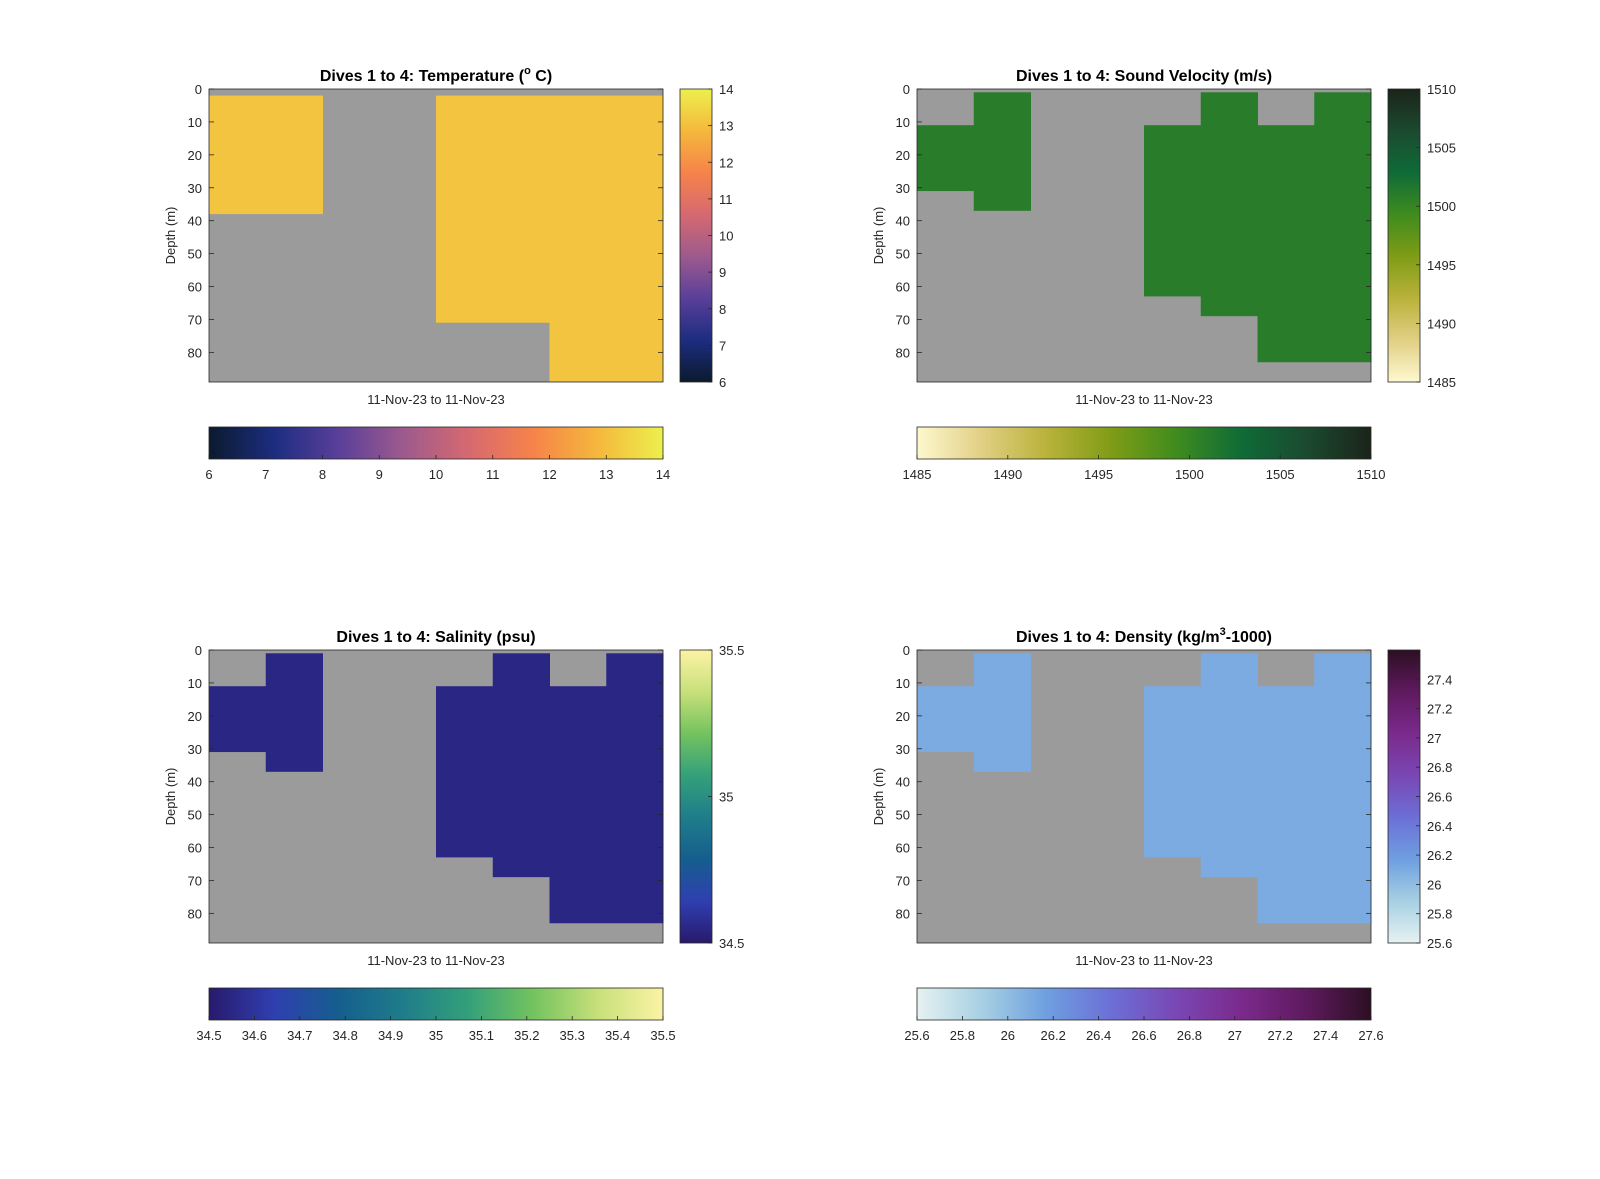  What do you see at coordinates (1439, 767) in the screenshot?
I see `colorbar-tick-label: 26.8` at bounding box center [1439, 767].